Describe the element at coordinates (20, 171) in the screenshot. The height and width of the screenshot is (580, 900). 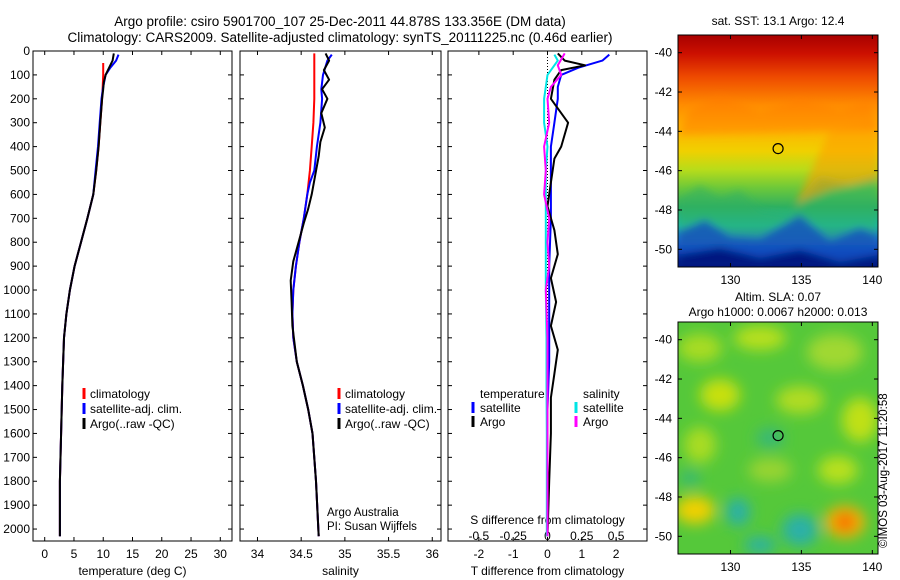
I see `y-tick-label: 500` at that location.